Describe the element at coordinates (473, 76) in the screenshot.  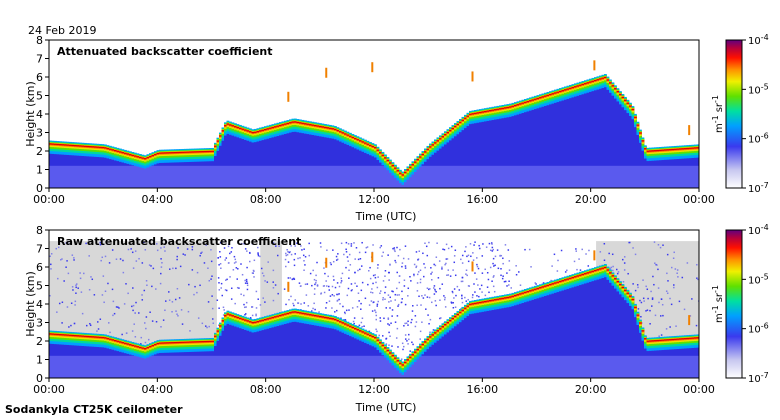
I see `cloud-mark` at that location.